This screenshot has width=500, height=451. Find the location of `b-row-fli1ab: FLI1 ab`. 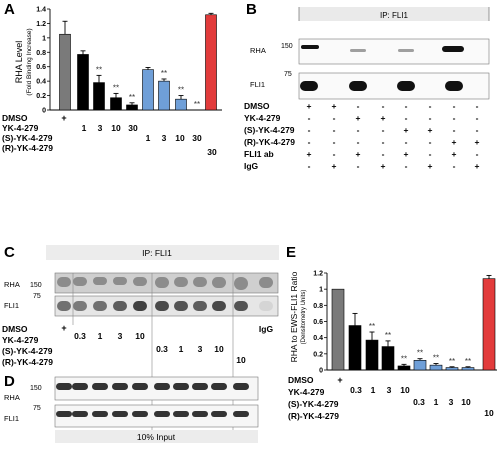

b-row-fli1ab: FLI1 ab is located at coordinates (259, 154).